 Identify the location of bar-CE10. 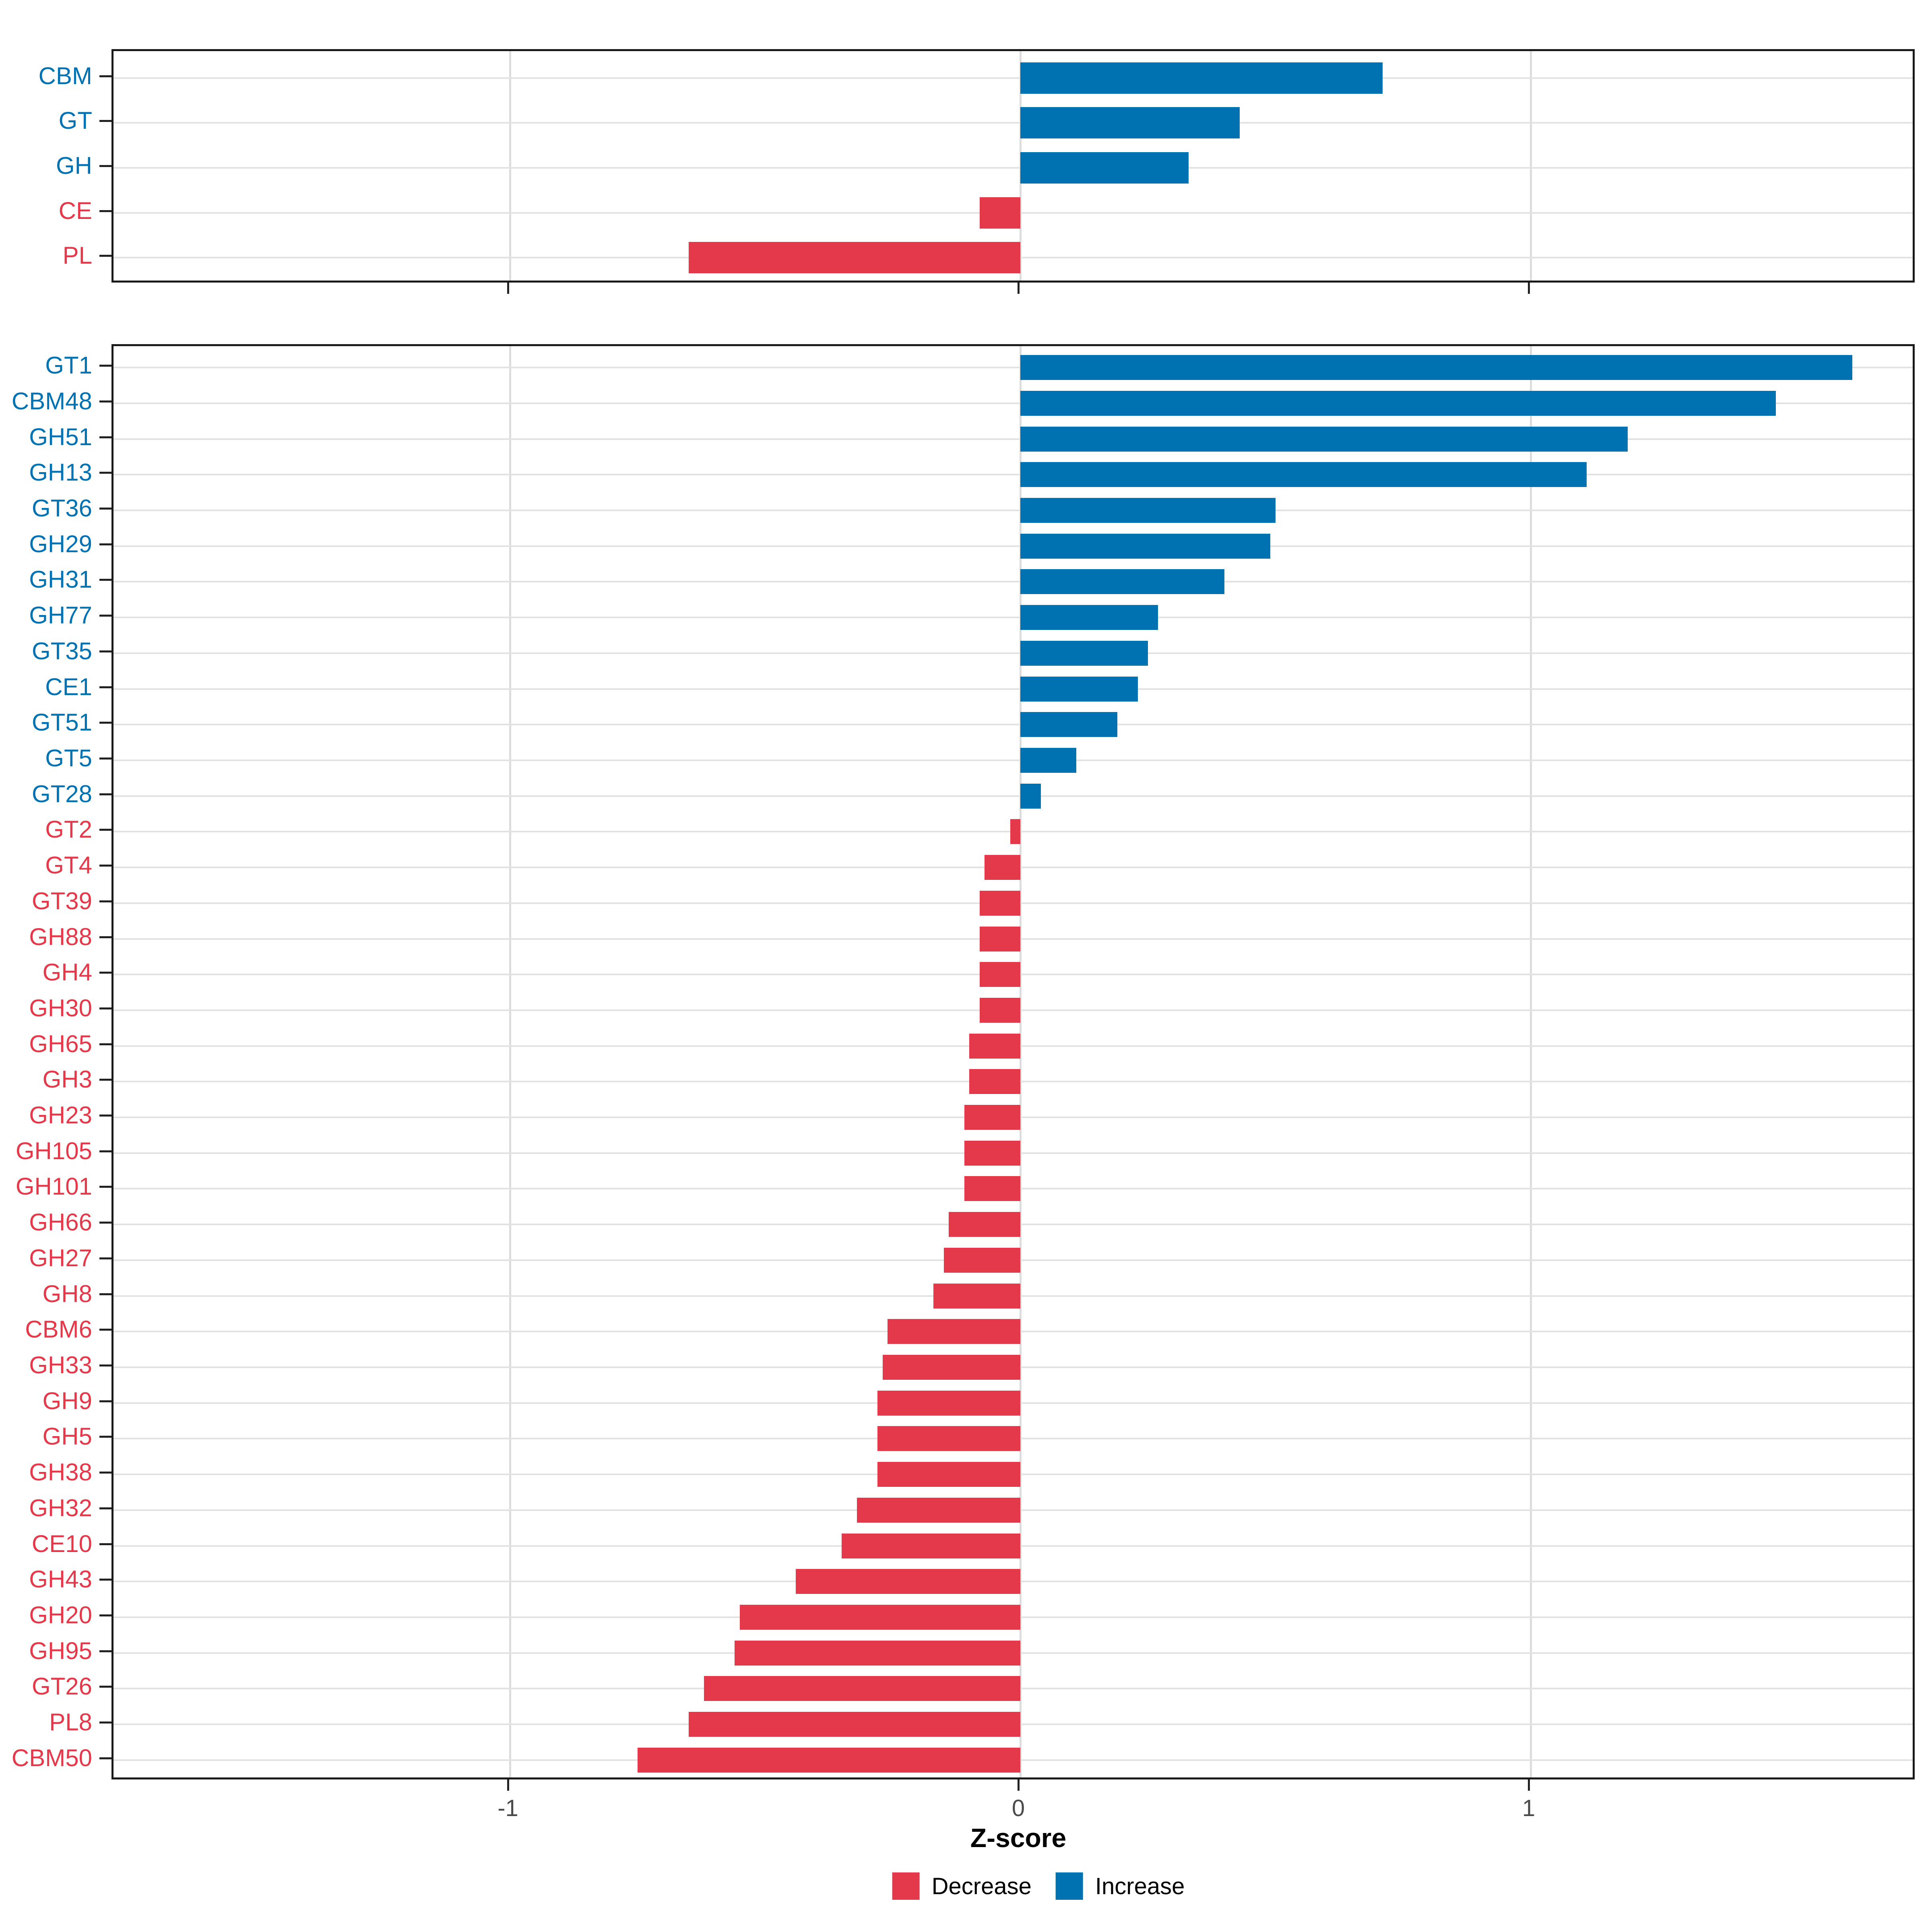
(931, 1546).